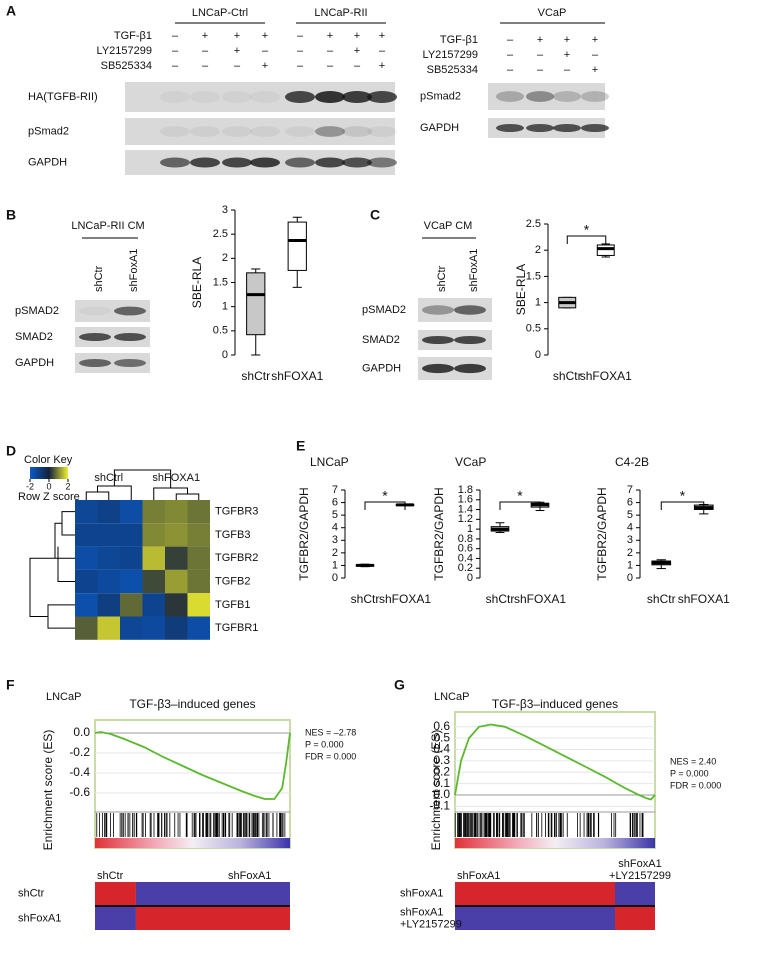 Image resolution: width=757 pixels, height=955 pixels. What do you see at coordinates (630, 502) in the screenshot?
I see `y-tick-label: 6` at bounding box center [630, 502].